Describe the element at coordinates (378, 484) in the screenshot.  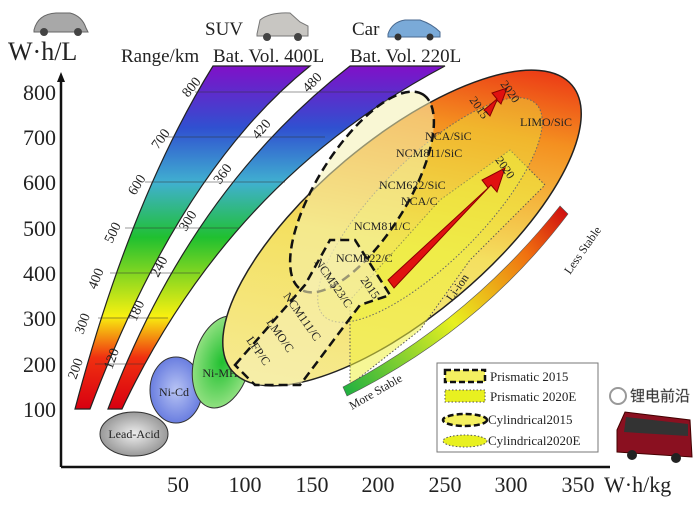
I see `x-tick: 200` at that location.